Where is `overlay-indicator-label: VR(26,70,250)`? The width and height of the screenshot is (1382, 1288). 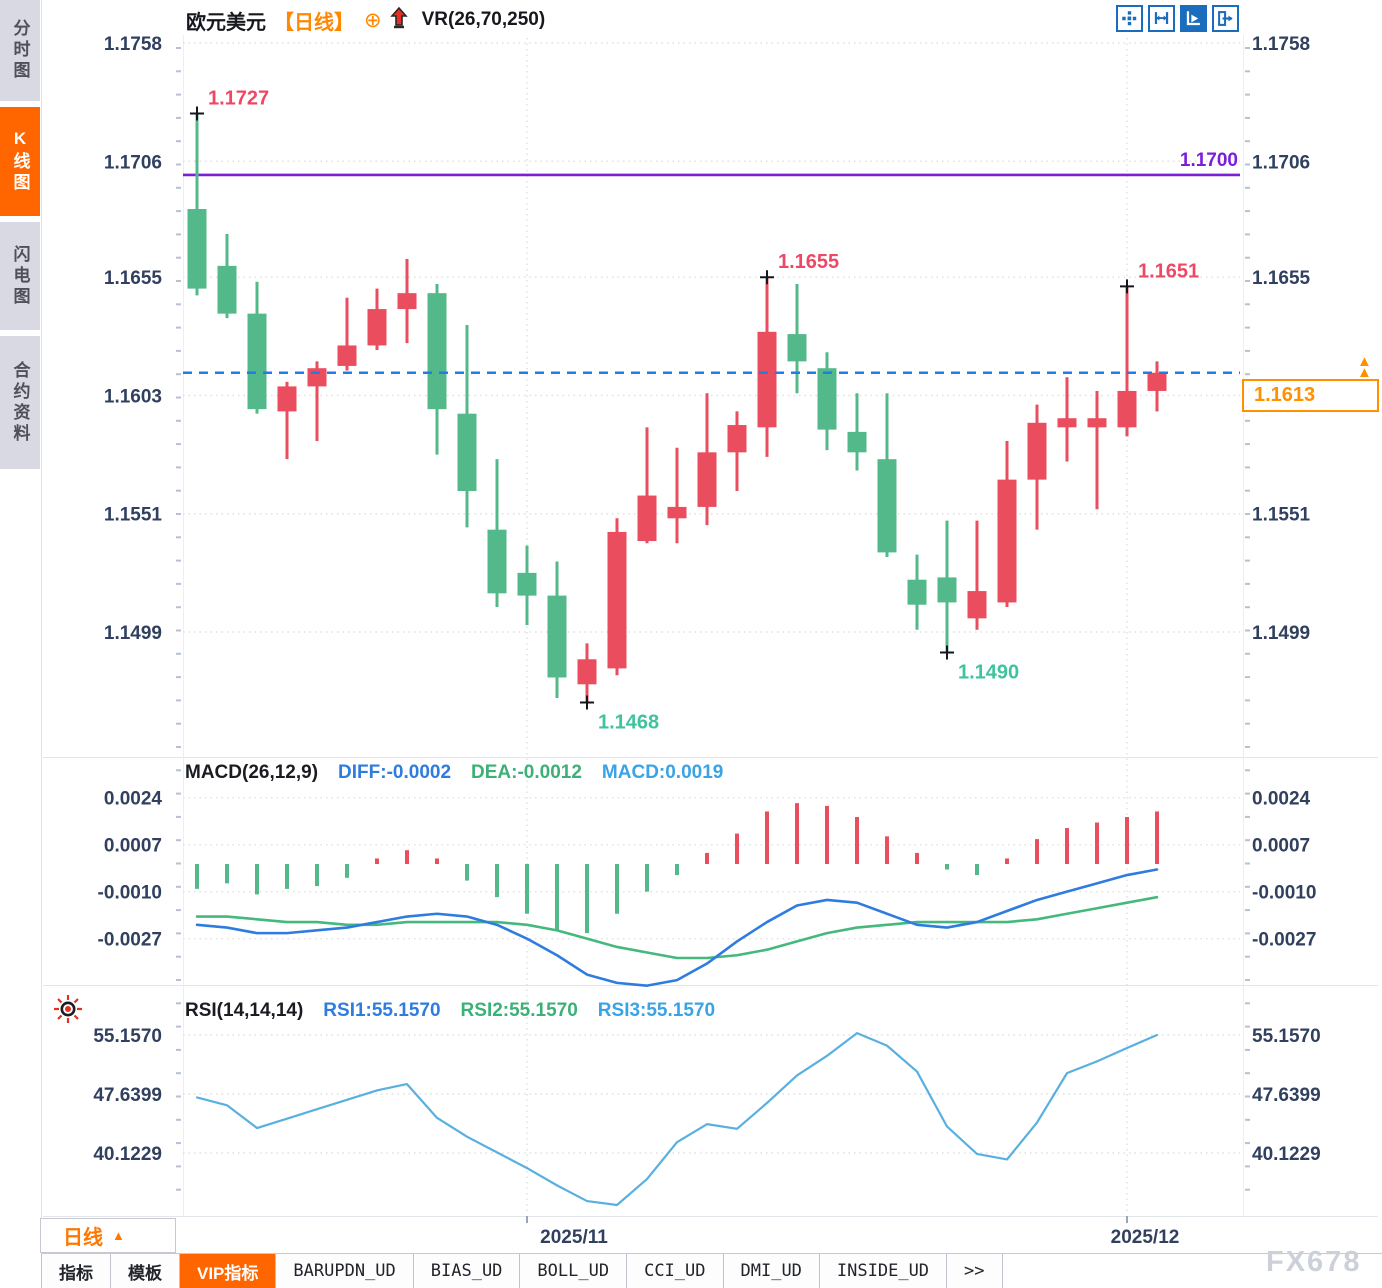
overlay-indicator-label: VR(26,70,250) is located at coordinates (483, 19).